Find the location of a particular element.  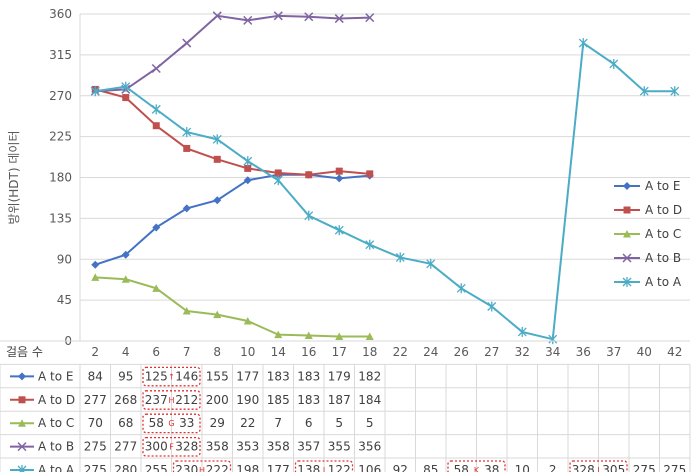

legend-label: A to A is located at coordinates (663, 282).